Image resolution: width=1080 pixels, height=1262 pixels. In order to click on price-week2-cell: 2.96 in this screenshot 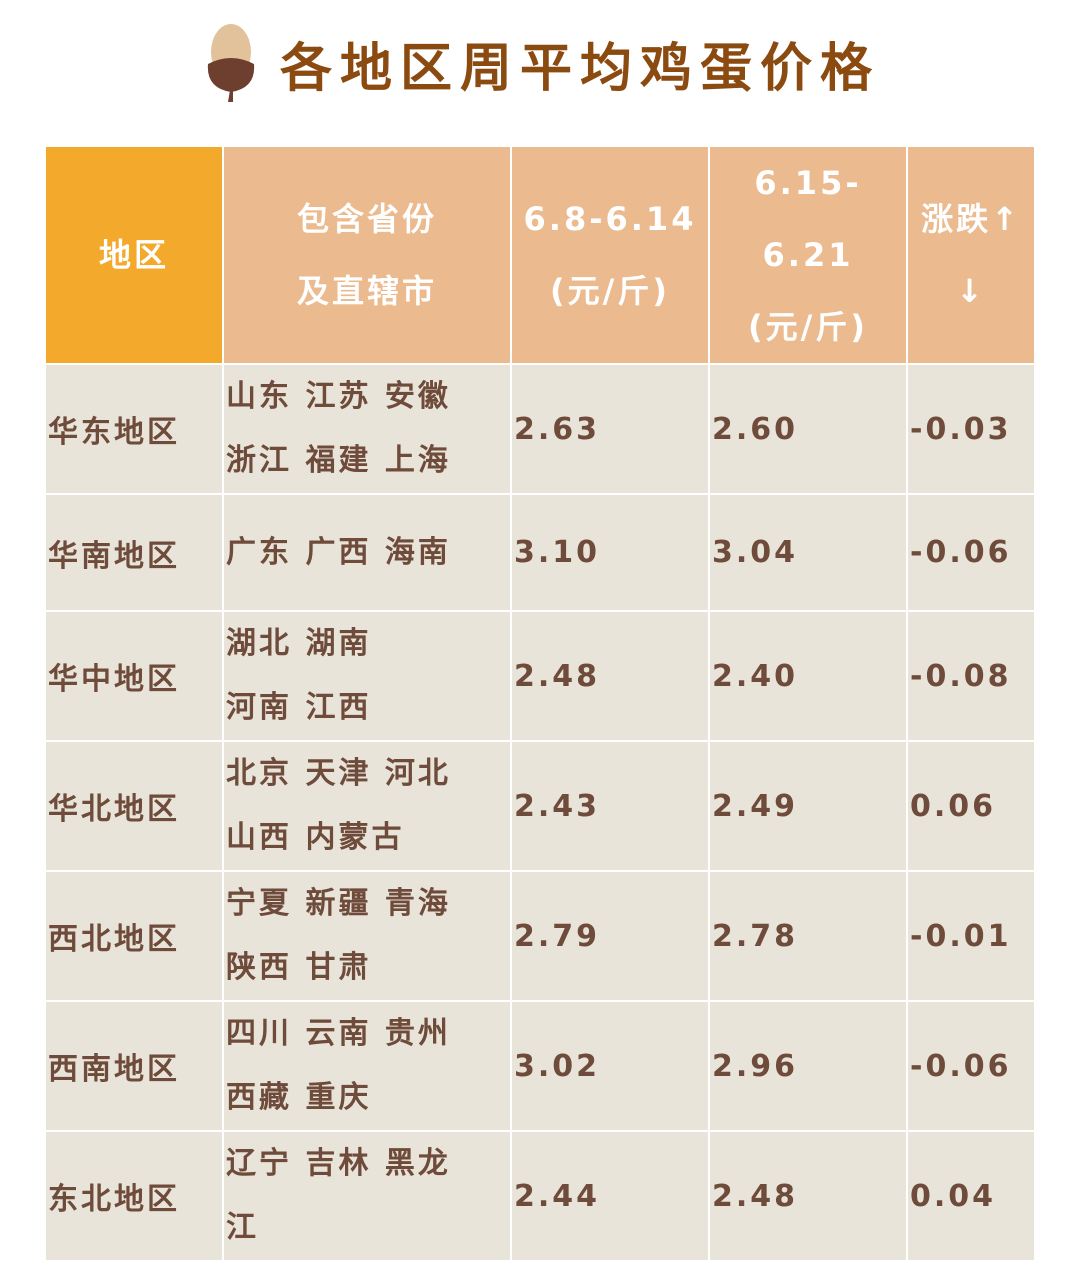, I will do `click(808, 1066)`.